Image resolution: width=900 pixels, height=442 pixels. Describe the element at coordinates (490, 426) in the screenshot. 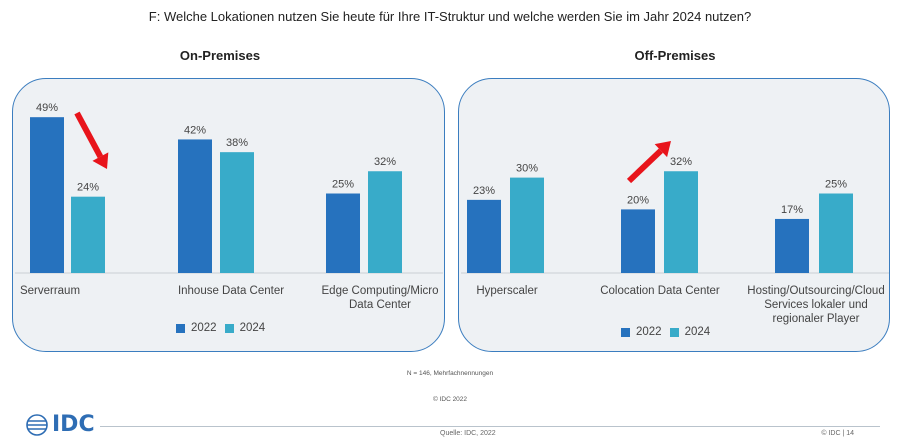

I see `footer-divider` at that location.